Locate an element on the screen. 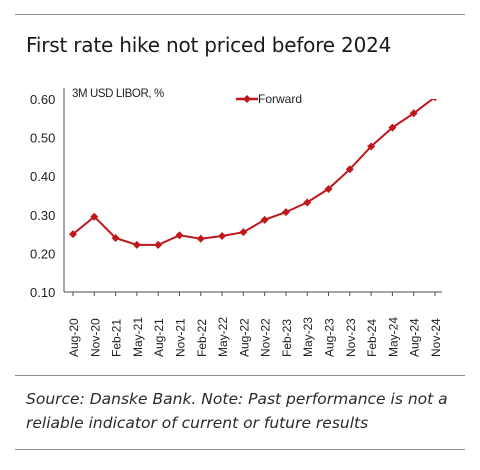 The image size is (480, 470). x-tick-label: Nov-24 is located at coordinates (436, 337).